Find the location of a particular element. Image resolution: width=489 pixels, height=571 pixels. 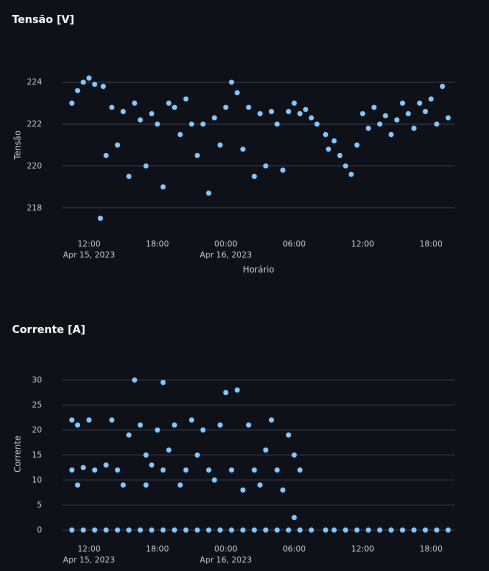

y-tick-label: 218 is located at coordinates (34, 207).